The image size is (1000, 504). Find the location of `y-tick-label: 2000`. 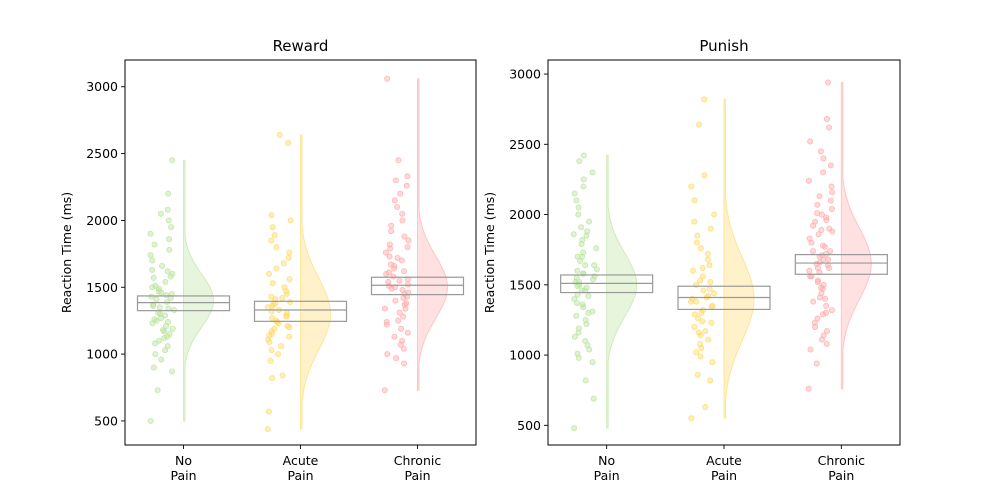

y-tick-label: 2000 is located at coordinates (525, 214).